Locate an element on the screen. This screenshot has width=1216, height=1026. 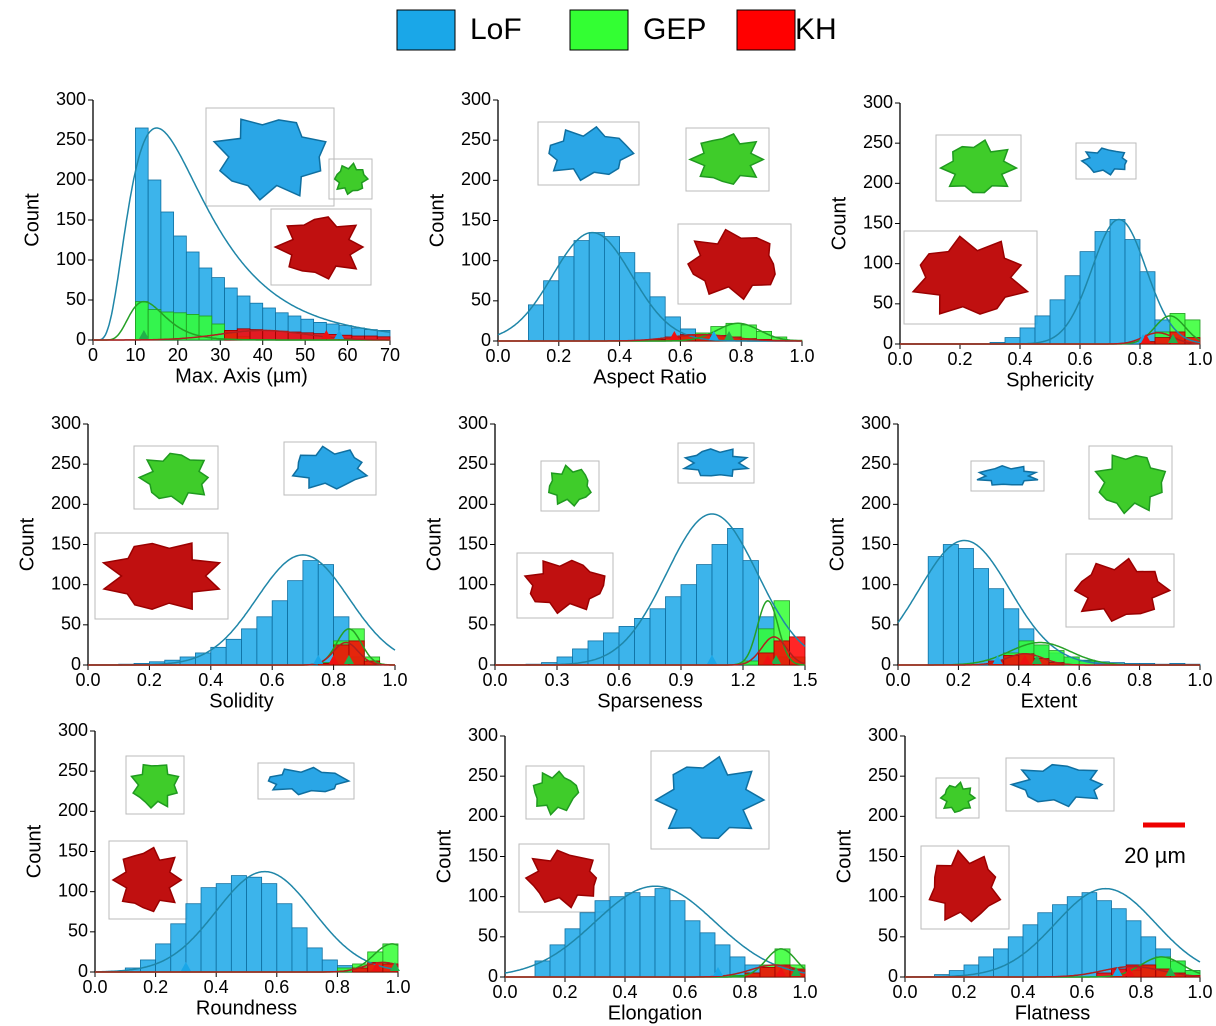
x-tick-label: 10 is located at coordinates (135, 355).